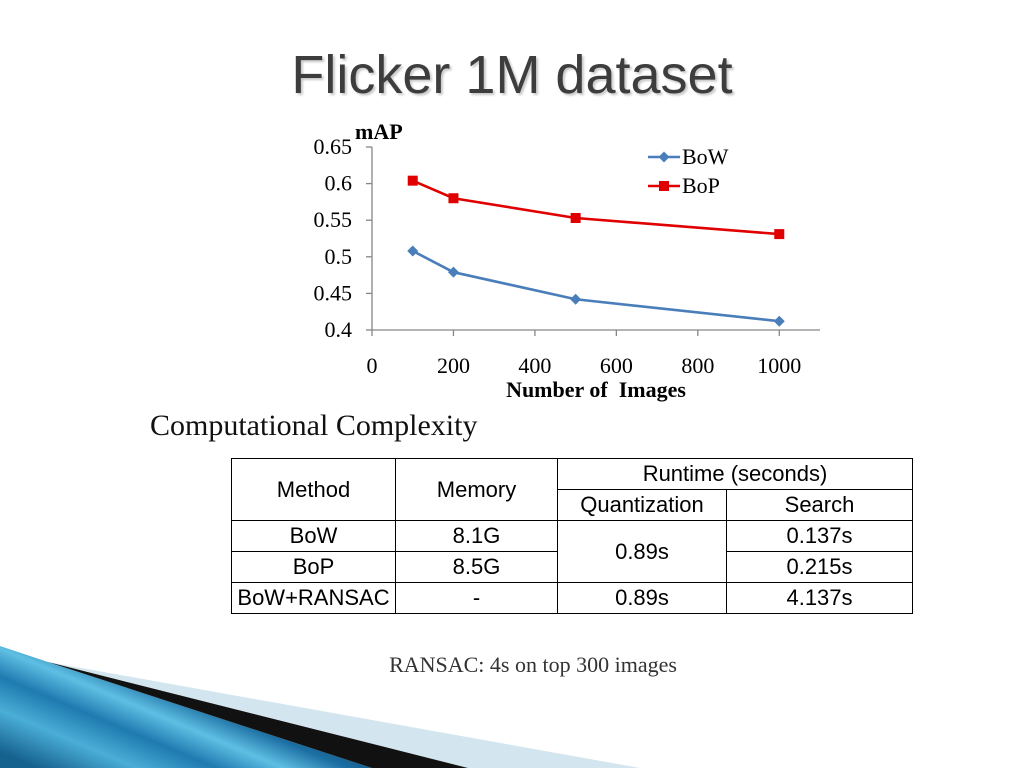 The width and height of the screenshot is (1024, 768). Describe the element at coordinates (258, 715) in the screenshot. I see `decor-black-stripe` at that location.